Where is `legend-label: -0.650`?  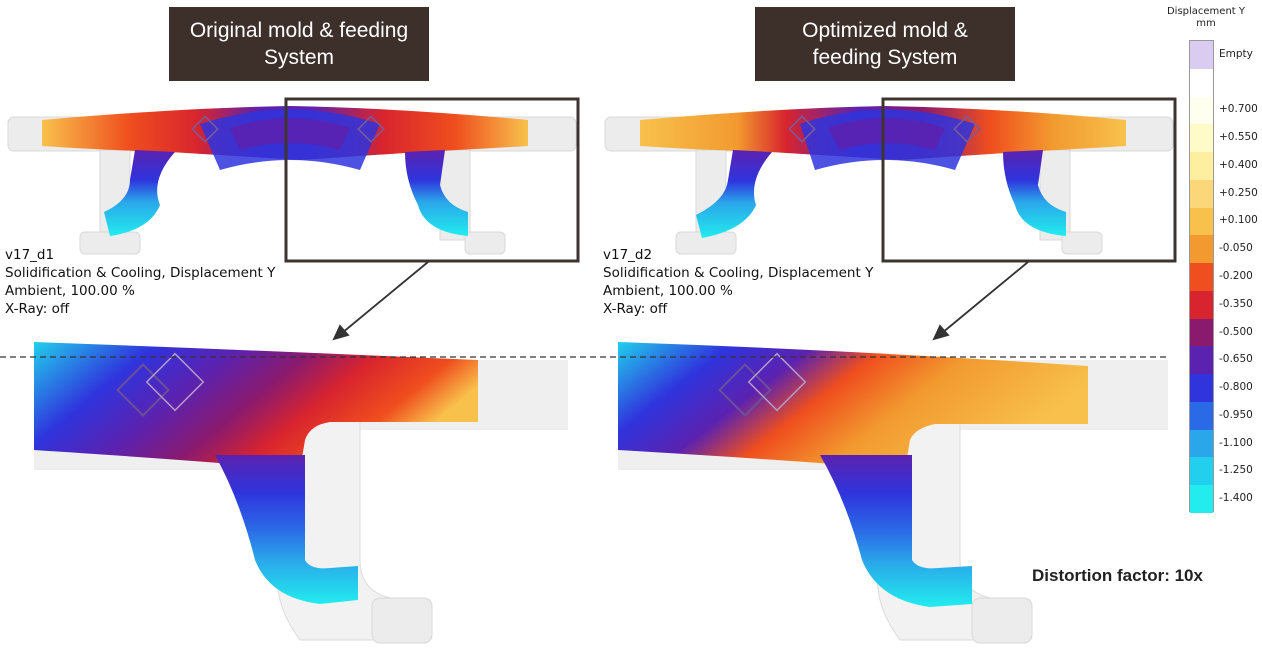 legend-label: -0.650 is located at coordinates (1236, 359).